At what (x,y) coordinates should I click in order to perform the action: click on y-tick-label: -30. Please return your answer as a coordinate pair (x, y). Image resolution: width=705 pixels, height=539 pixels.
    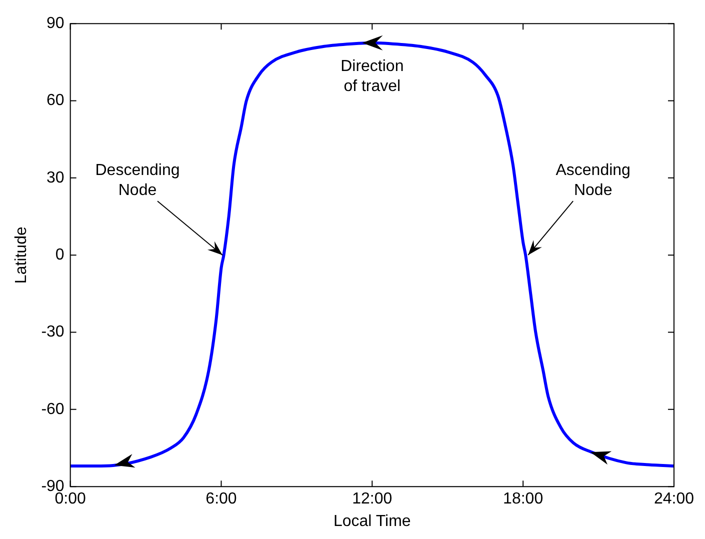
    Looking at the image, I should click on (52, 332).